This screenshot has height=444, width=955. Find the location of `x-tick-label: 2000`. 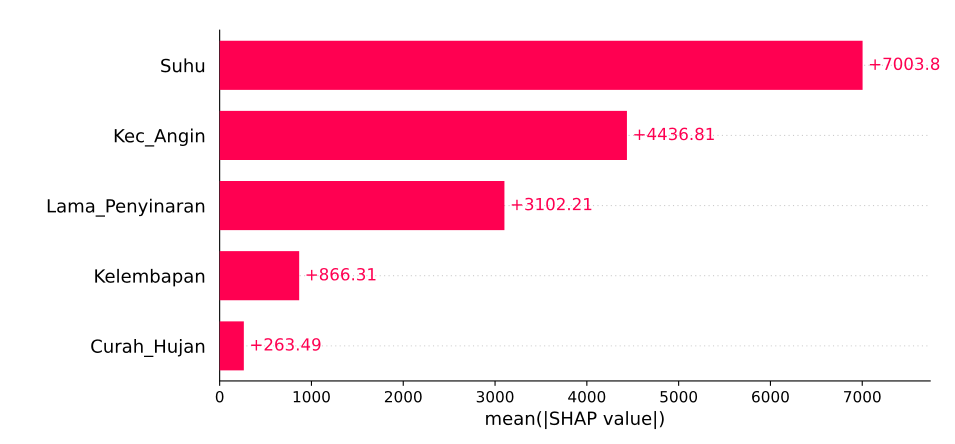

x-tick-label: 2000 is located at coordinates (403, 396).